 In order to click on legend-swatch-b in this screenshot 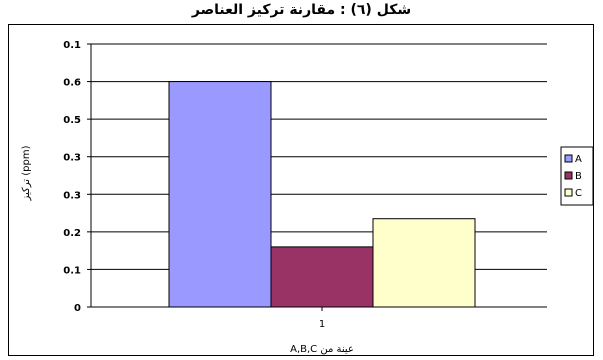, I will do `click(568, 175)`.